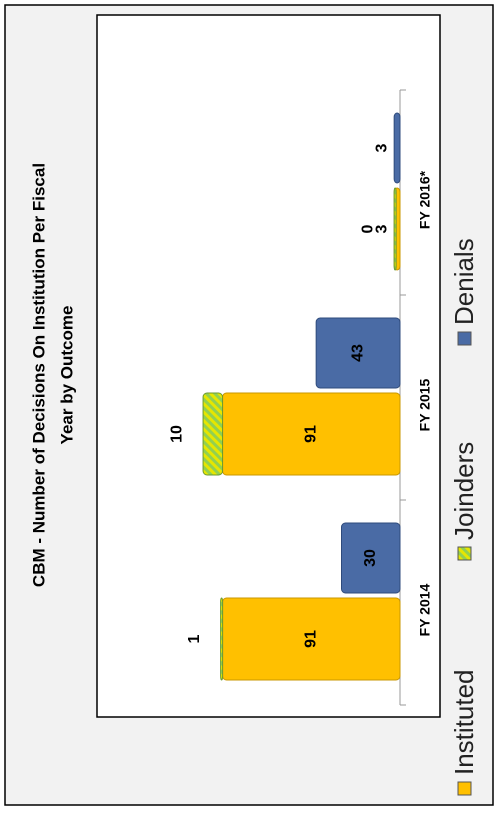 The height and width of the screenshot is (813, 499). Describe the element at coordinates (176, 434) in the screenshot. I see `data-label: 10` at that location.